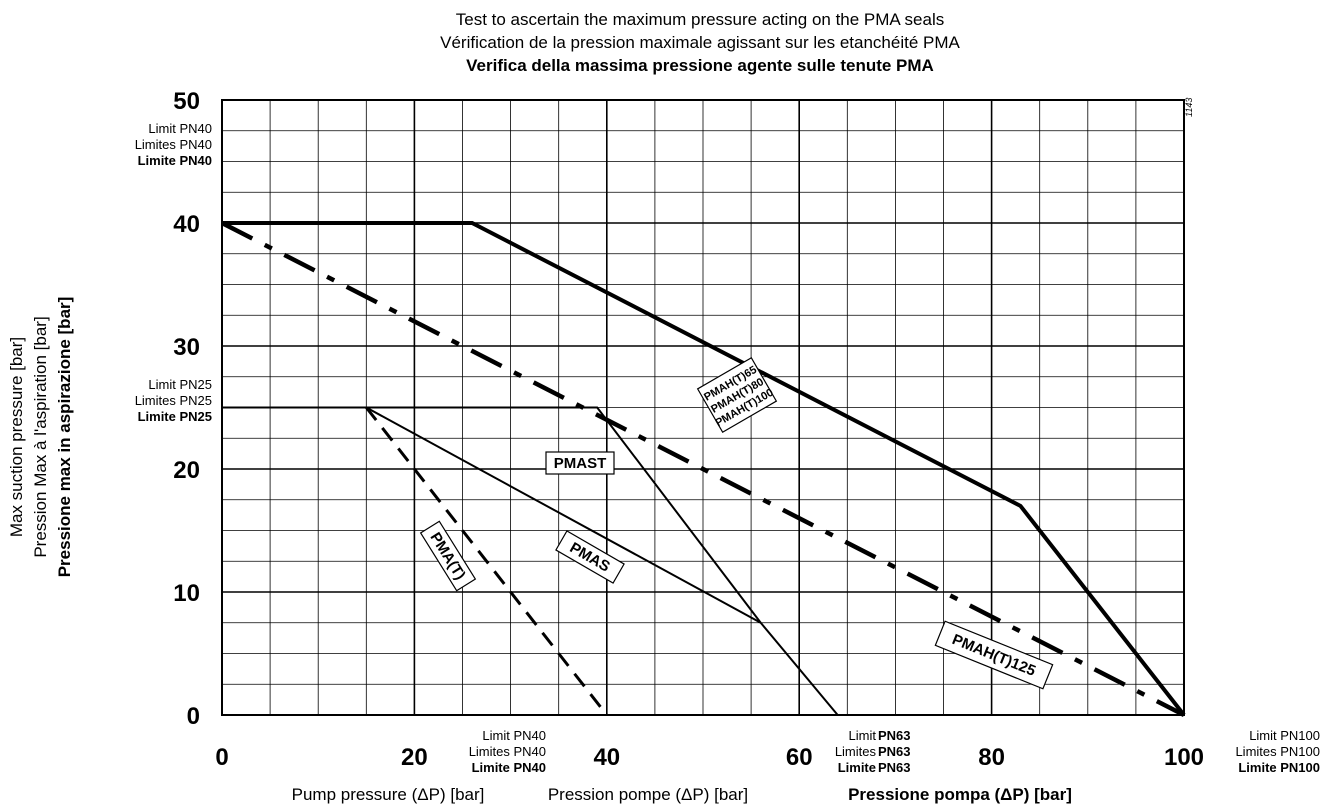 The width and height of the screenshot is (1324, 809). I want to click on y-tick-label: 30, so click(186, 347).